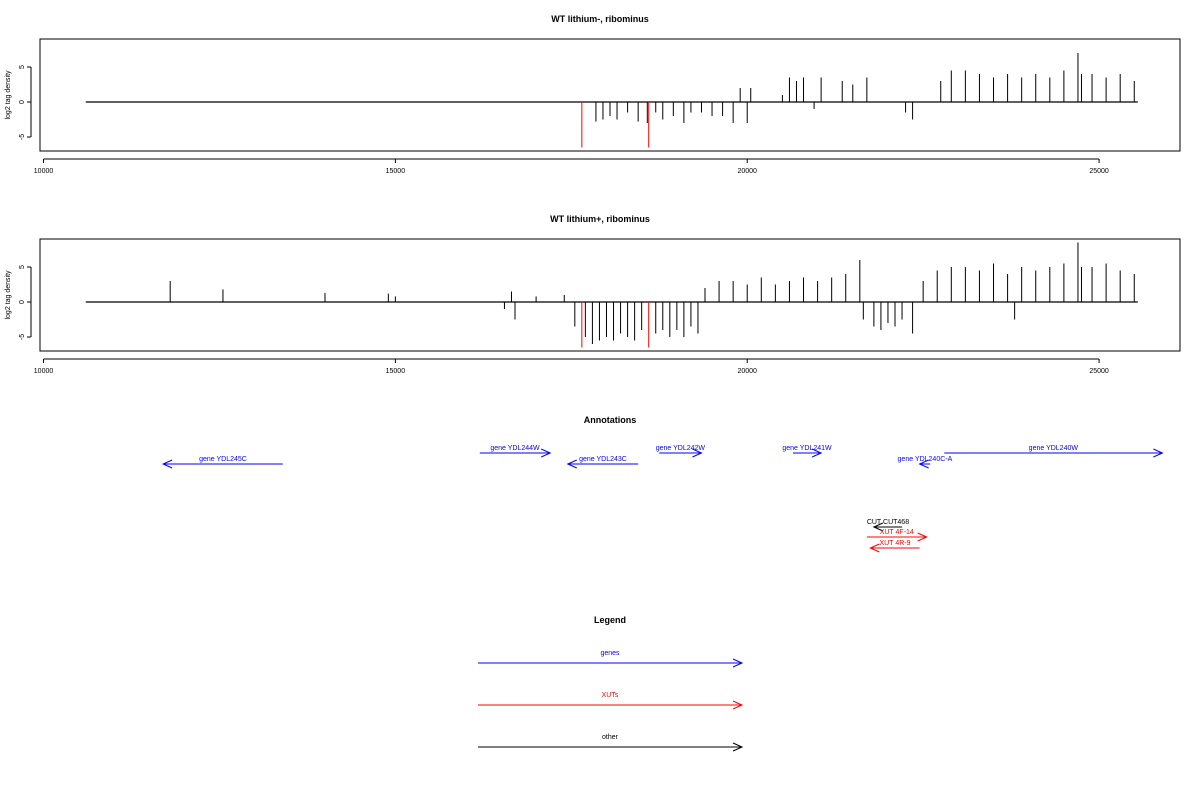  I want to click on feature-label: XUT 4R-9, so click(895, 543).